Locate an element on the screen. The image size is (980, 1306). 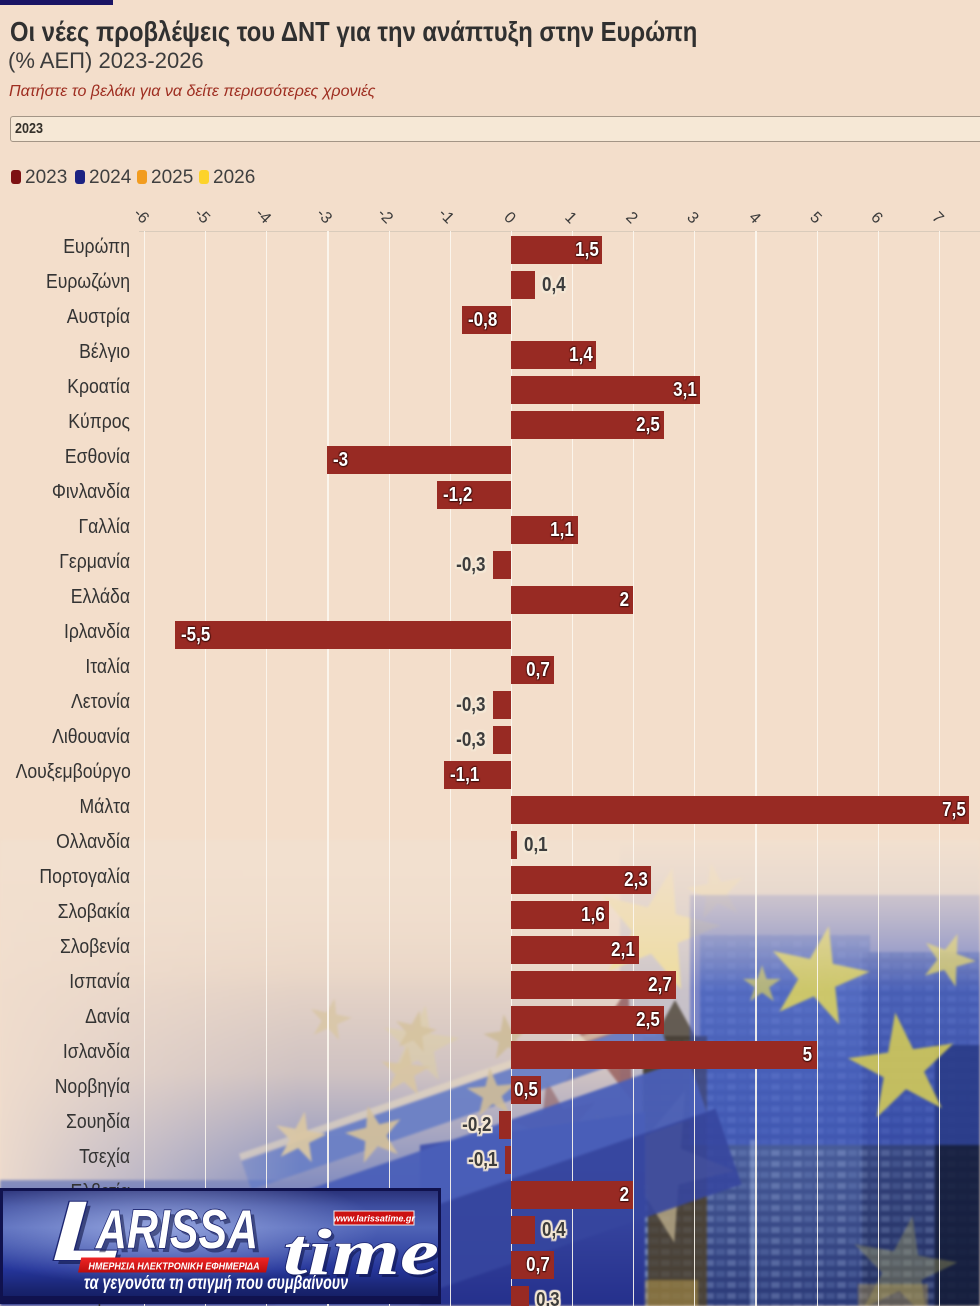
svg-text:τα γεγονότα τη στιγμή που συμβ: τα γεγονότα τη στιγμή που συμβαίνουν is located at coordinates (216, 1282).